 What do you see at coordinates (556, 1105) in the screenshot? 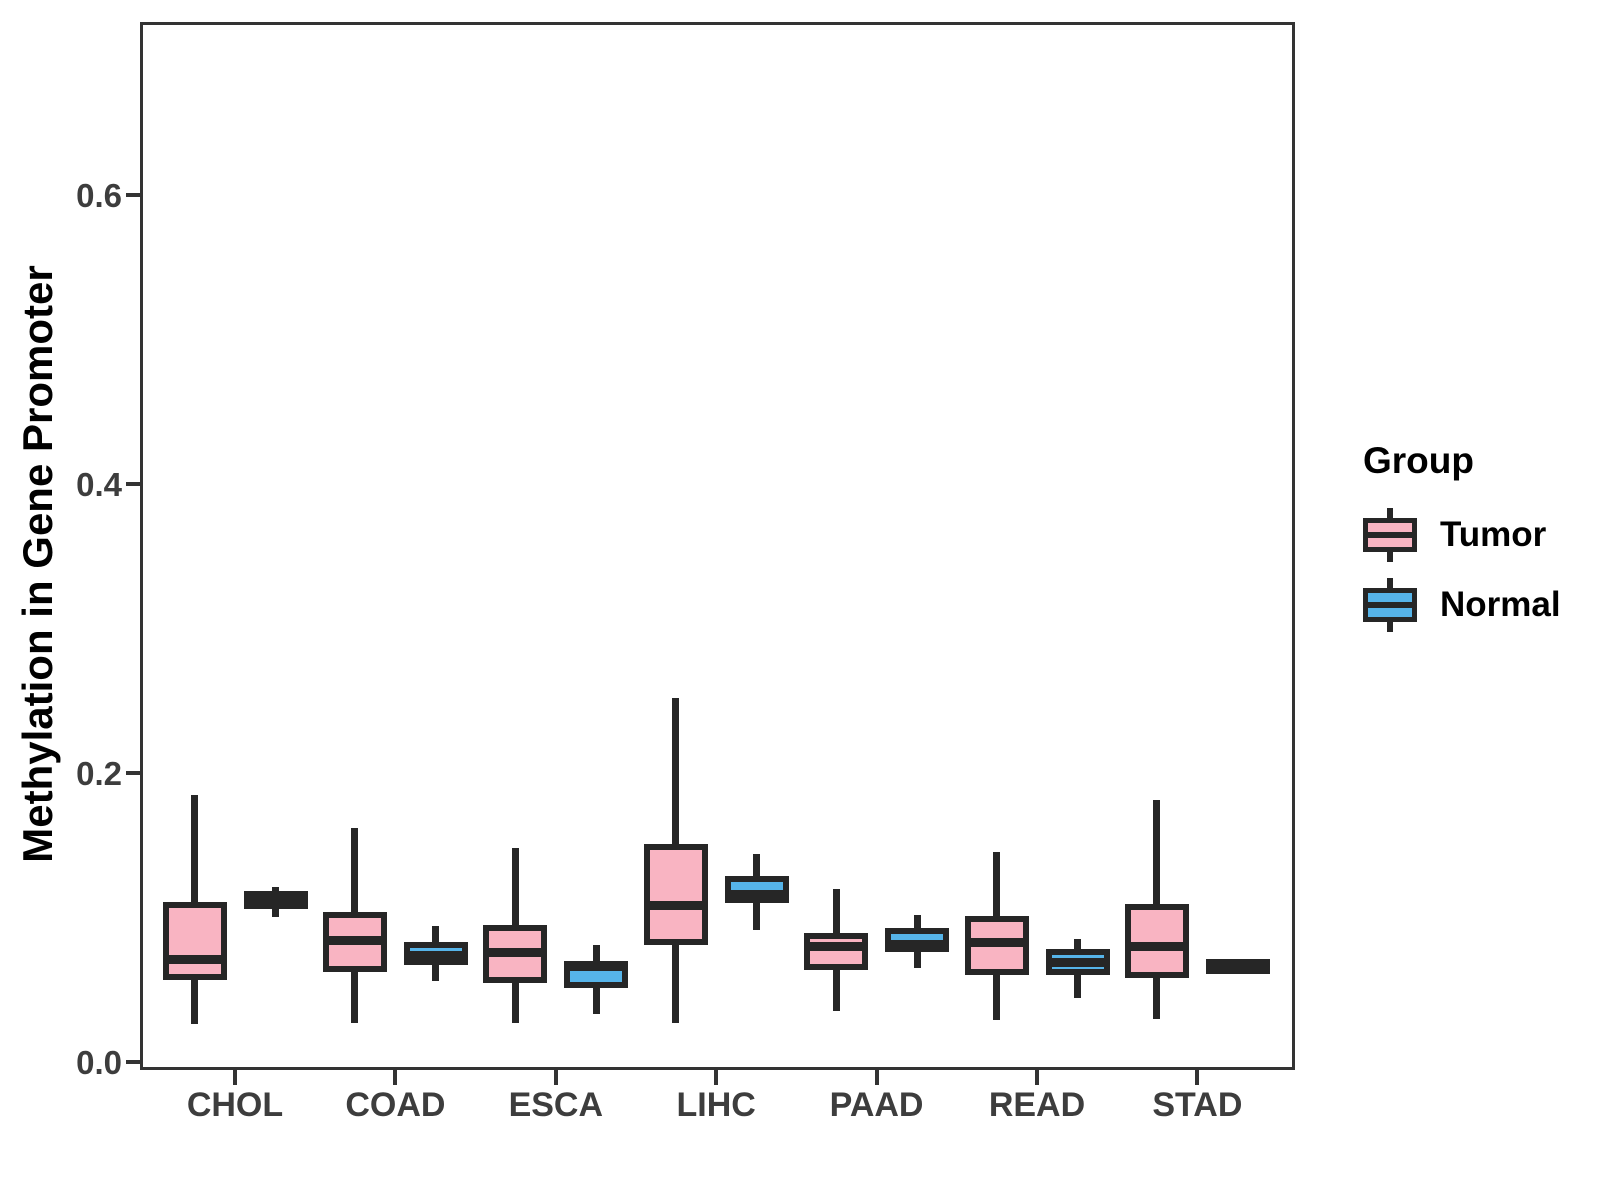
I see `x-tick-label: ESCA` at bounding box center [556, 1105].